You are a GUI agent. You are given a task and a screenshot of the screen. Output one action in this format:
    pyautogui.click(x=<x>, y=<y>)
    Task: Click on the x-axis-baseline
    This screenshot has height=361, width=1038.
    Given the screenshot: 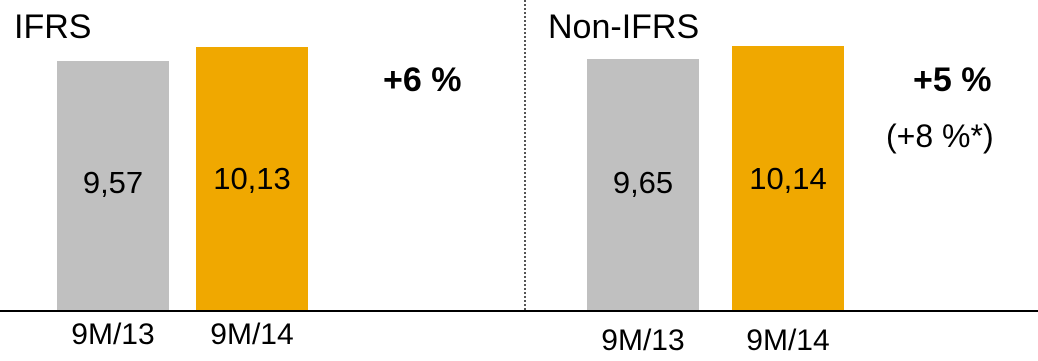 What is the action you would take?
    pyautogui.click(x=519, y=311)
    